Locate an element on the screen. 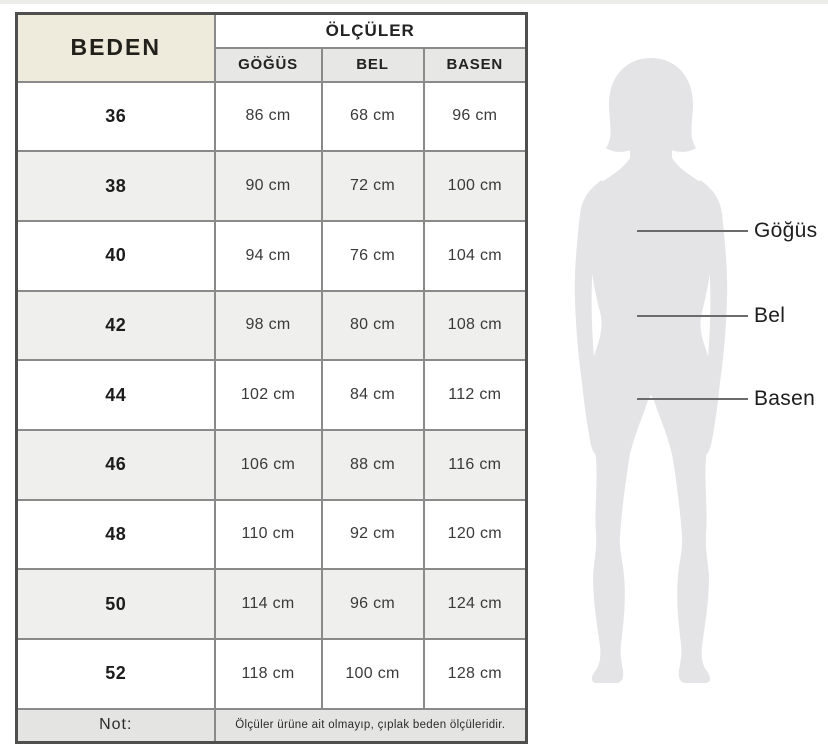 Image resolution: width=828 pixels, height=750 pixels. waist-value: 68 cm is located at coordinates (372, 116).